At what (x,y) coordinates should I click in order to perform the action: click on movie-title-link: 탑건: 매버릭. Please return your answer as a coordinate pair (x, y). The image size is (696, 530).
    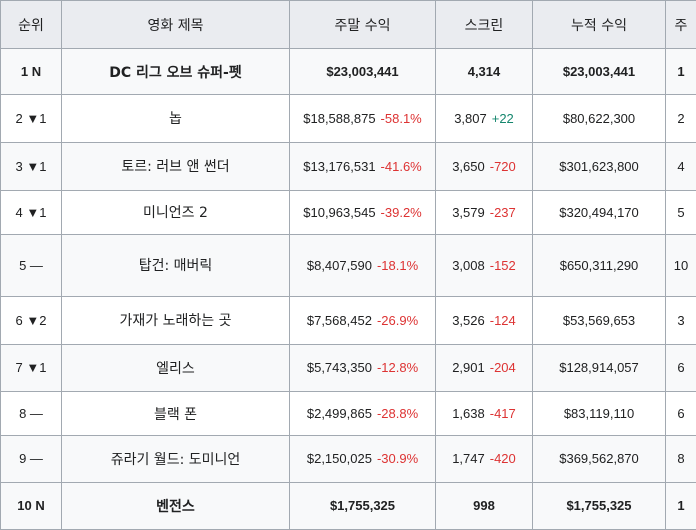
    Looking at the image, I should click on (175, 266).